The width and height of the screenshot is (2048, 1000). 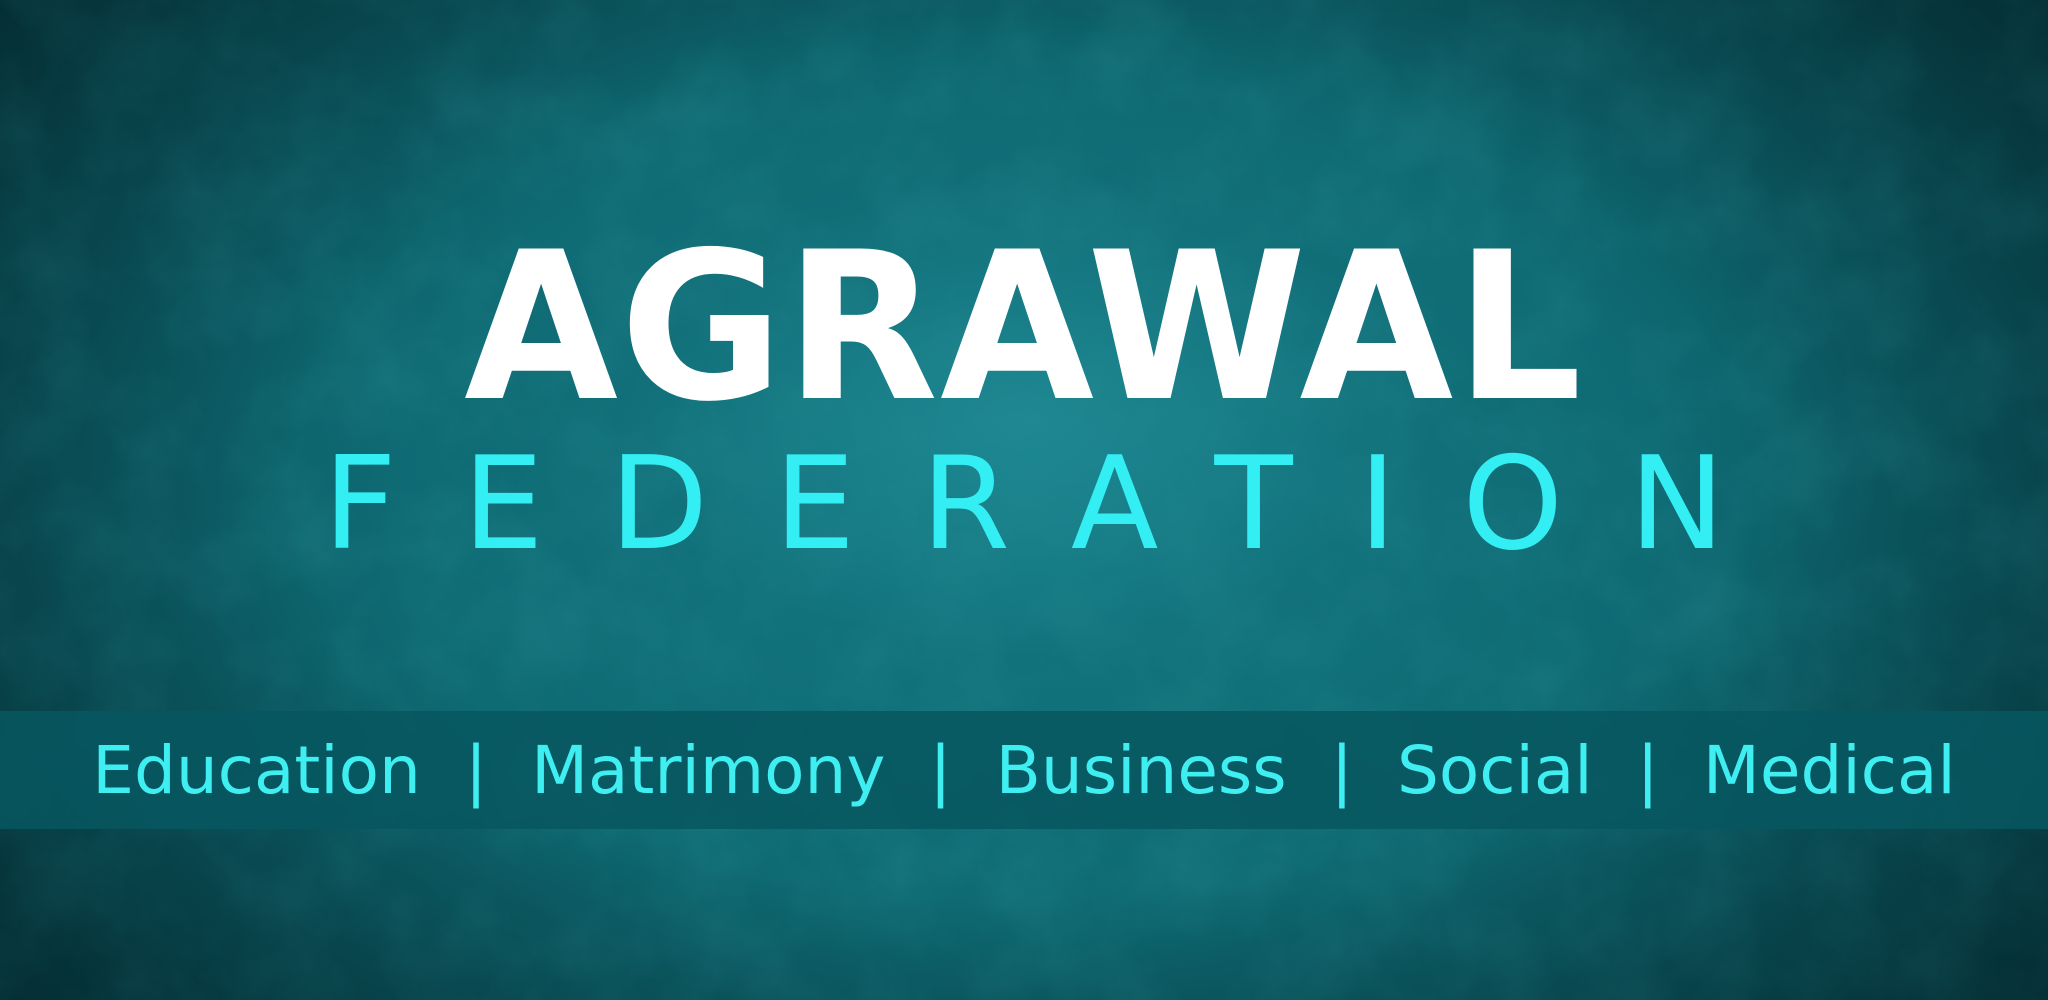 What do you see at coordinates (1024, 328) in the screenshot?
I see `brand-title: AGRAWAL` at bounding box center [1024, 328].